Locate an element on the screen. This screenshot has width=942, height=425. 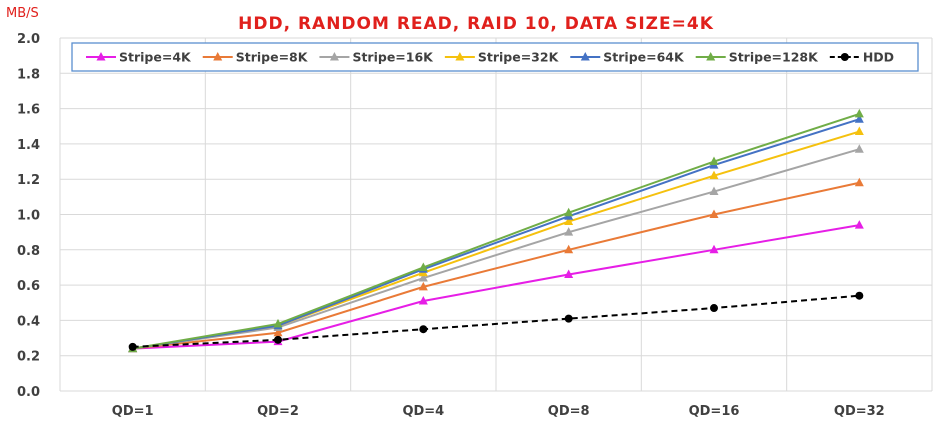
series-line is located at coordinates (496, 321).